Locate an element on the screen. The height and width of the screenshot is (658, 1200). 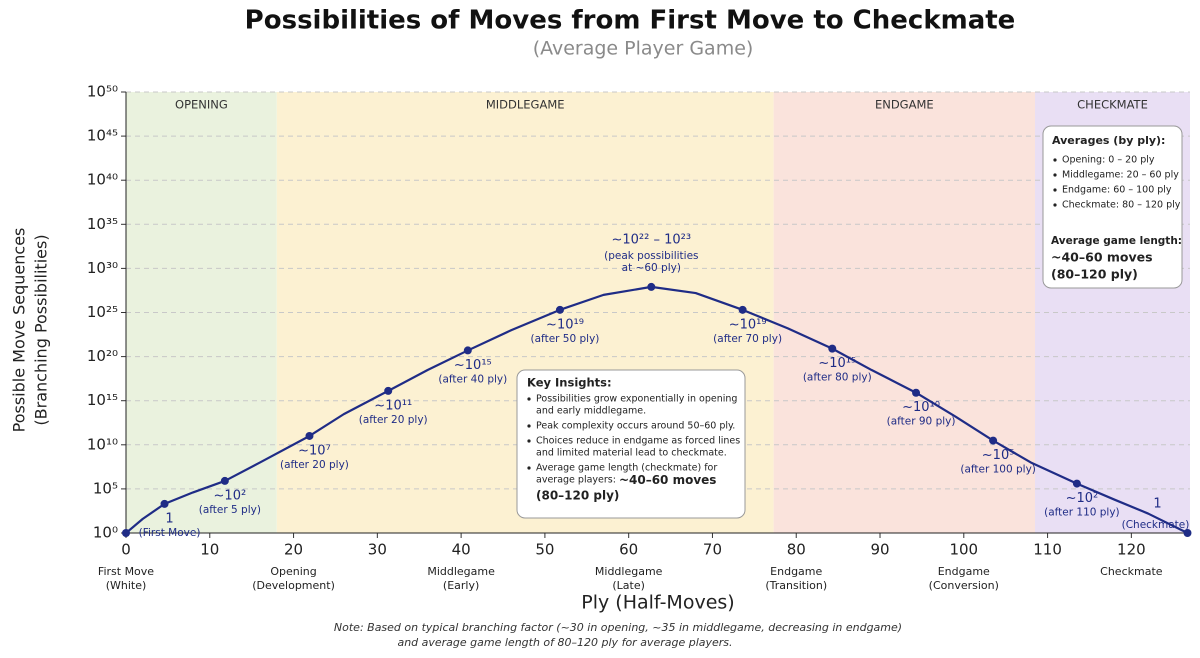
stage-label: (Early) is located at coordinates (461, 585).